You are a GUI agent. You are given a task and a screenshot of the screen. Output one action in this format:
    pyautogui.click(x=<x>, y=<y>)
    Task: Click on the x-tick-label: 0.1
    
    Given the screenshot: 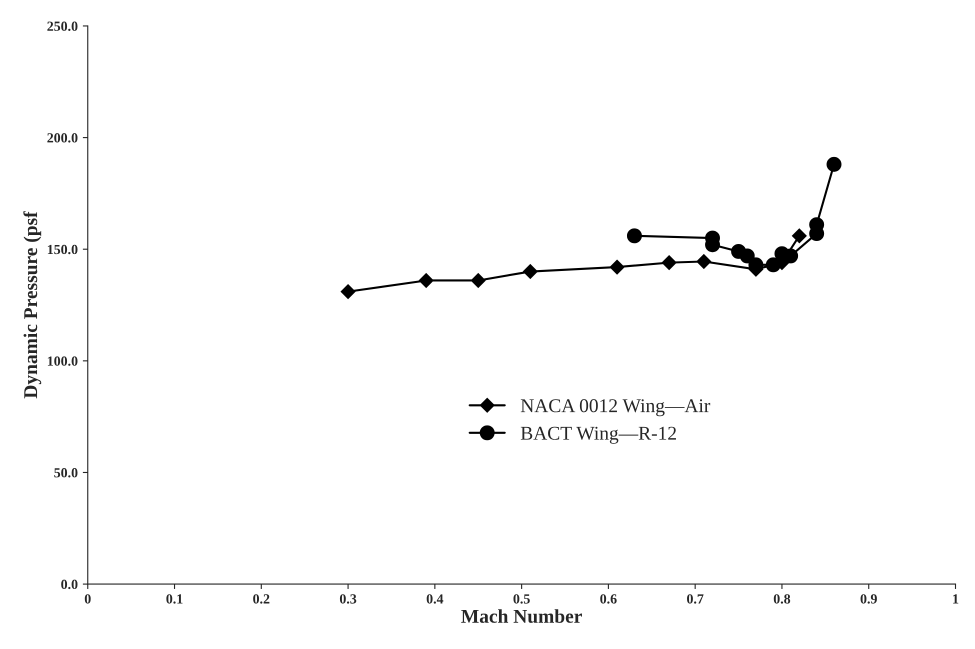 What is the action you would take?
    pyautogui.click(x=174, y=599)
    